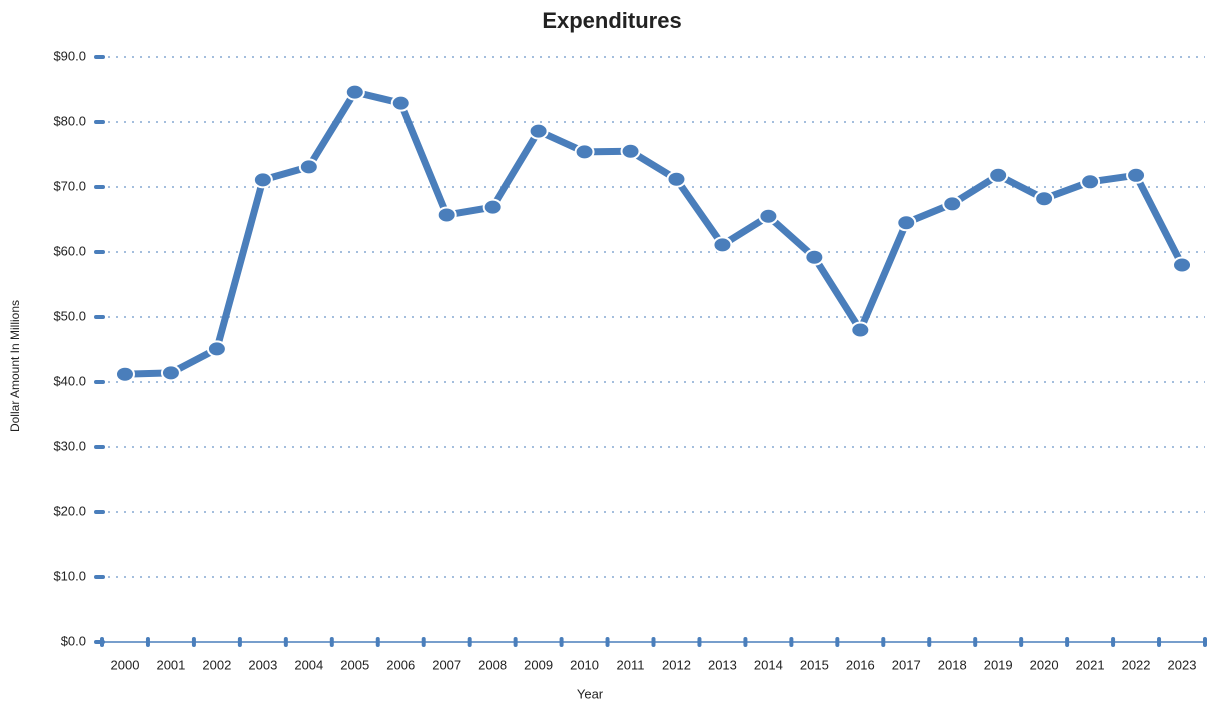 The height and width of the screenshot is (702, 1214). I want to click on x-axis-label: Year, so click(590, 693).